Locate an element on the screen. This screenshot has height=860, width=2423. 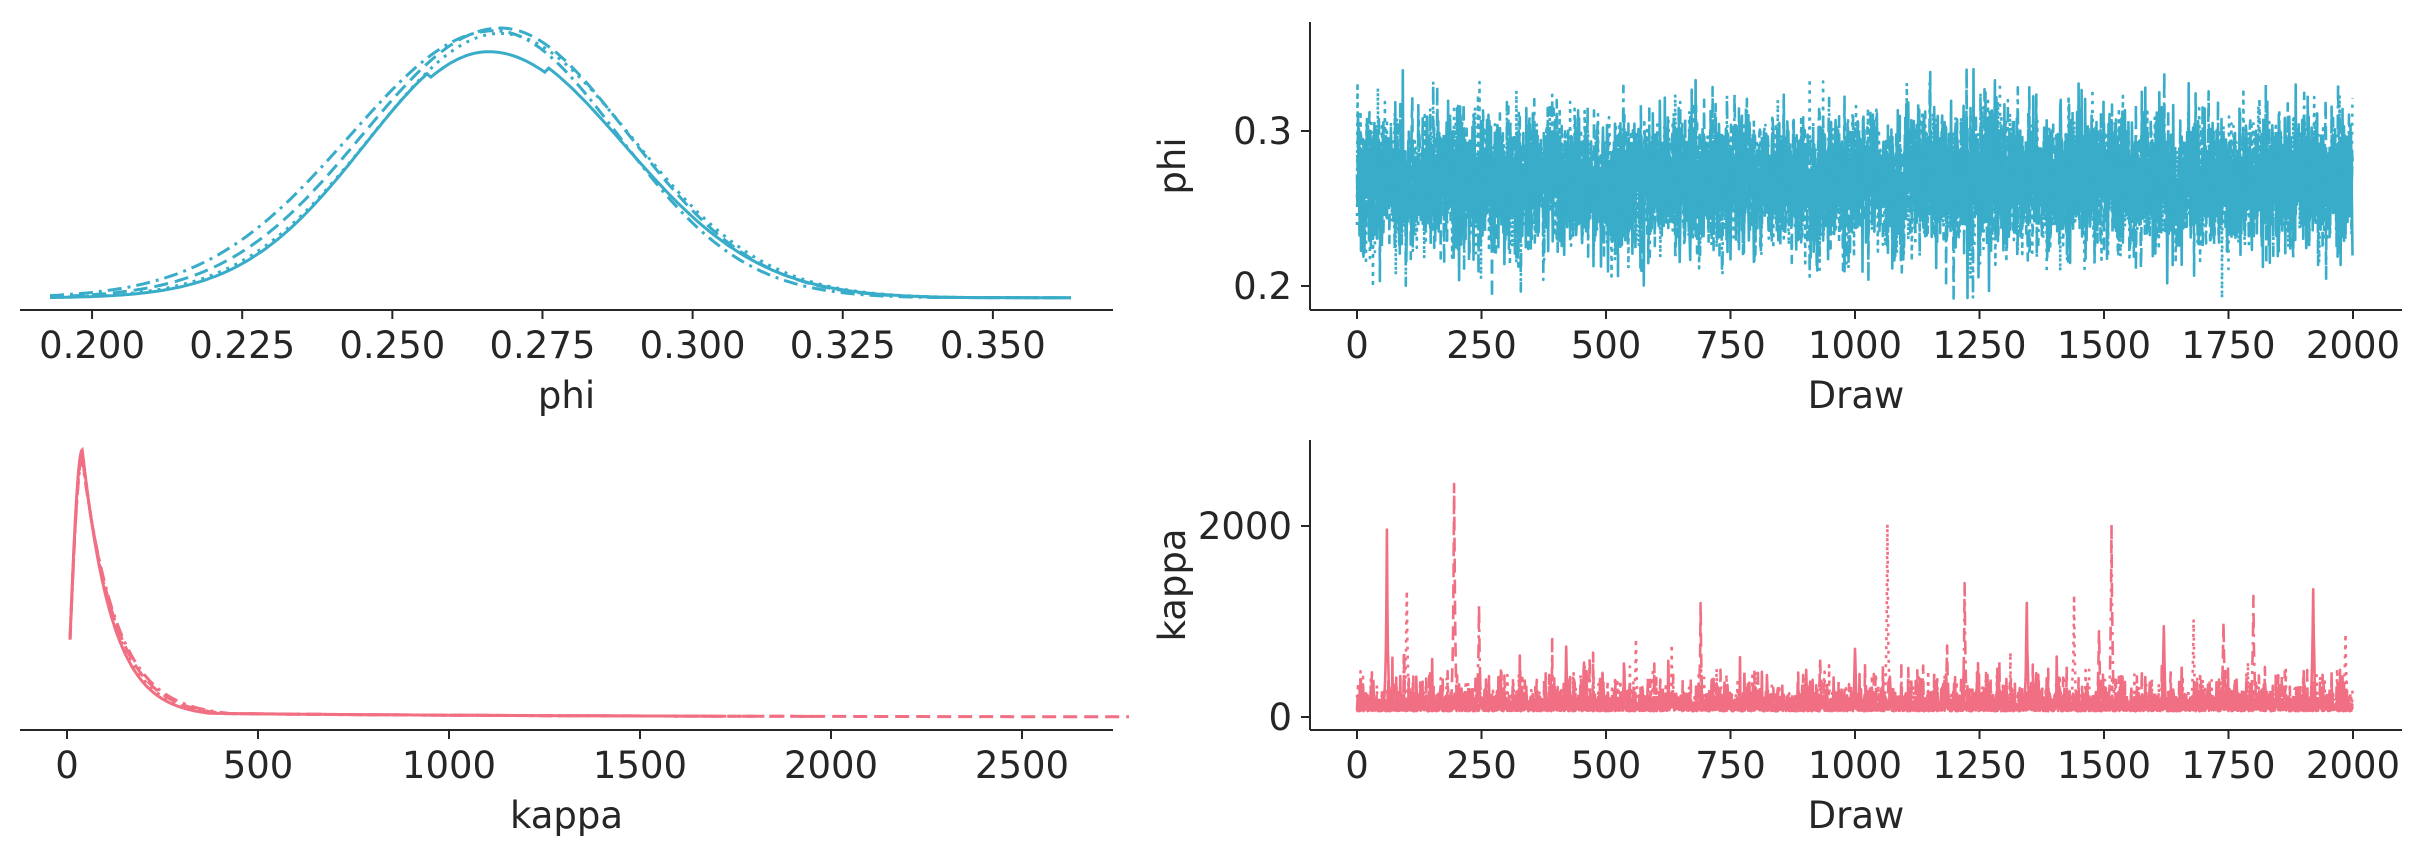
y-tick-label: 2000 is located at coordinates (1245, 526).